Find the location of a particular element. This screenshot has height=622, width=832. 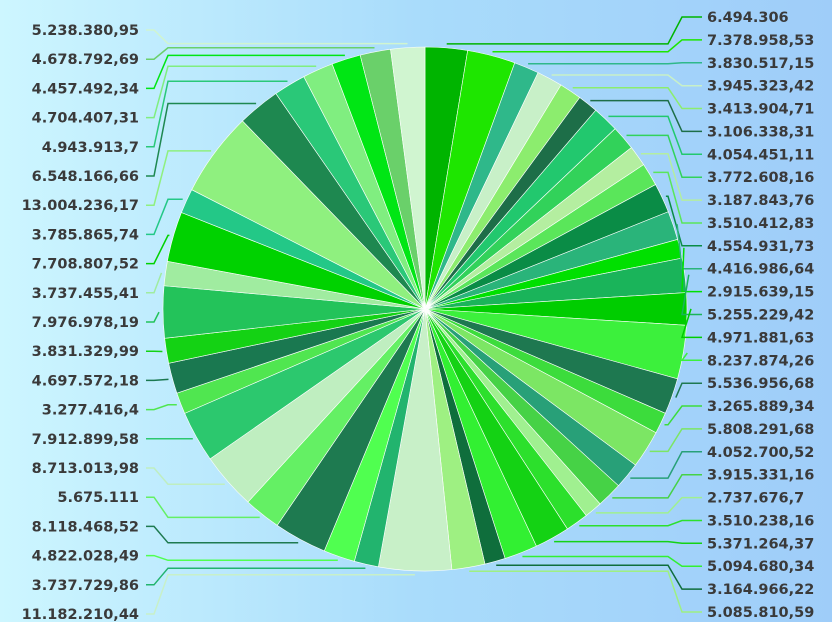

slice-label: 6.494.306 is located at coordinates (748, 18).